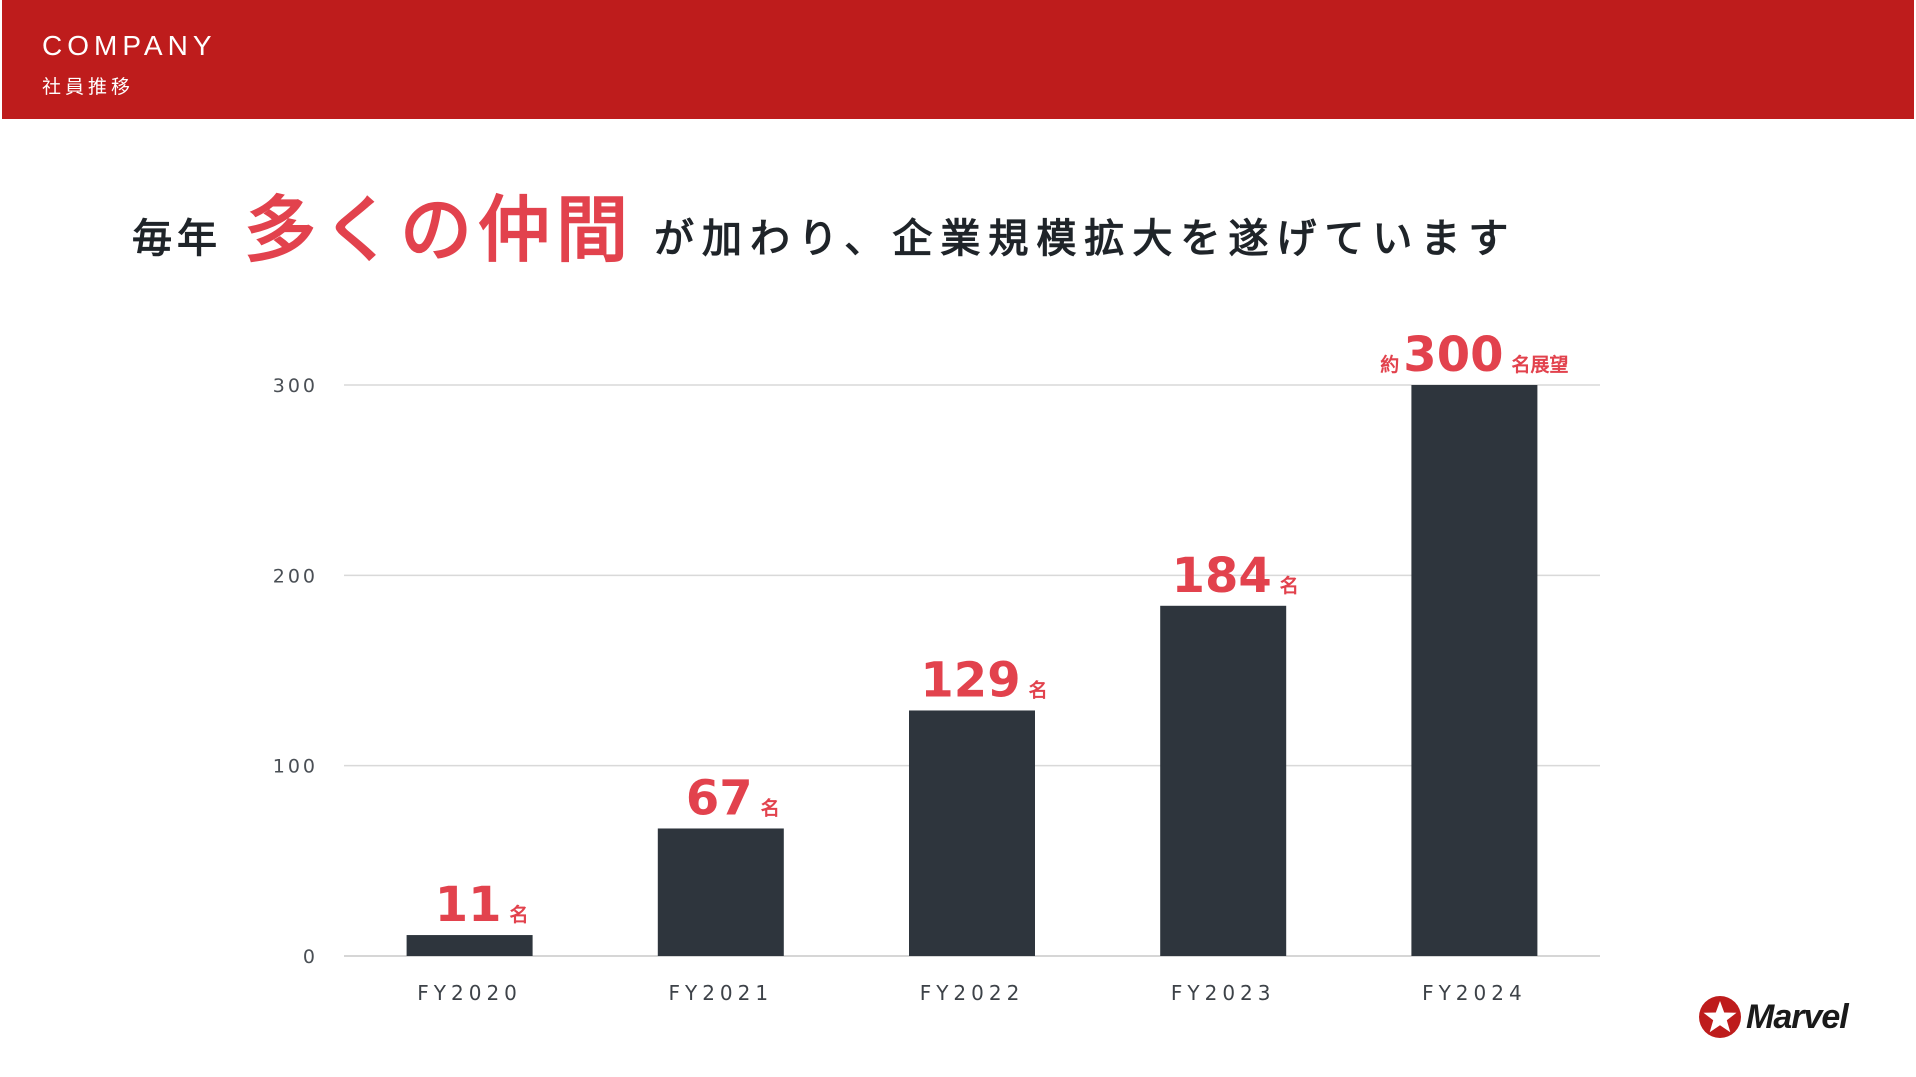  What do you see at coordinates (295, 767) in the screenshot?
I see `y-tick-label: 100` at bounding box center [295, 767].